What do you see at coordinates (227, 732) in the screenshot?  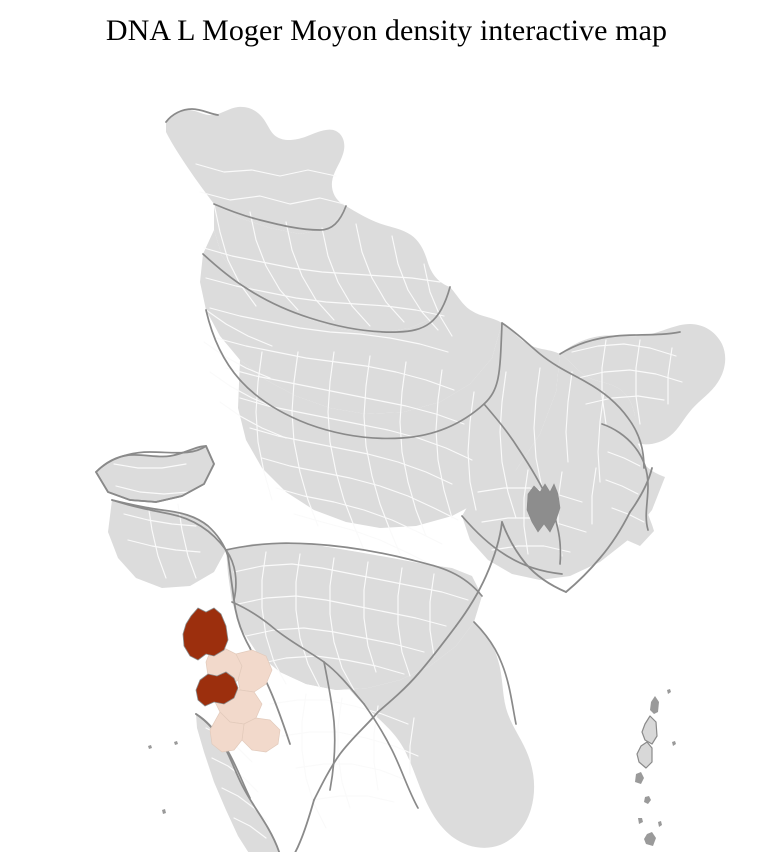 I see `district-kodagu` at bounding box center [227, 732].